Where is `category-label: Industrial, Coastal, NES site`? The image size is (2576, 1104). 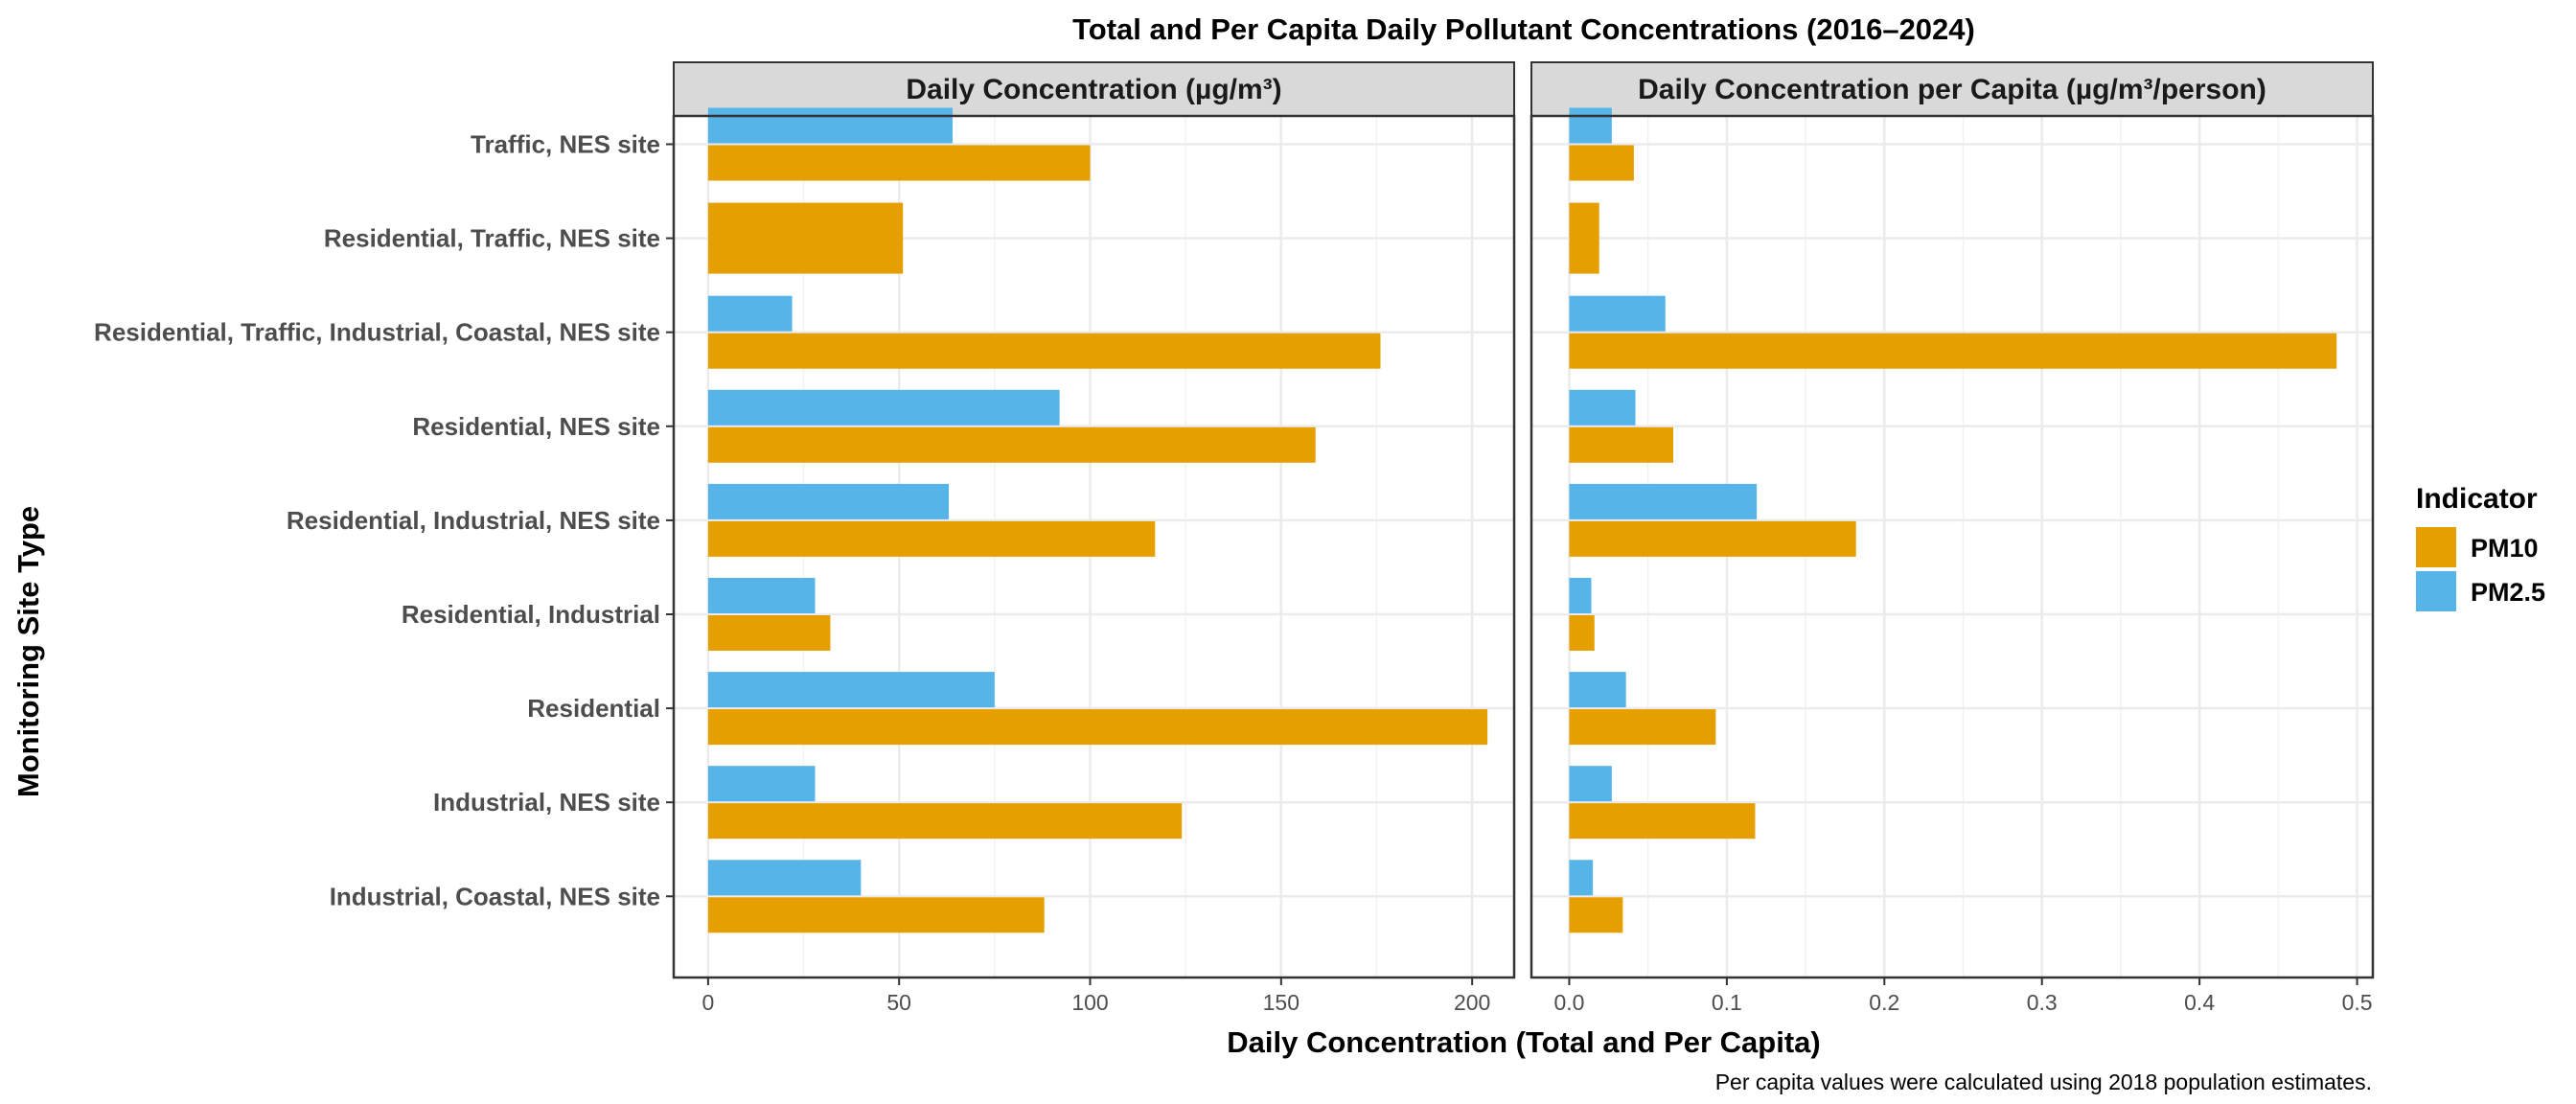 category-label: Industrial, Coastal, NES site is located at coordinates (495, 896).